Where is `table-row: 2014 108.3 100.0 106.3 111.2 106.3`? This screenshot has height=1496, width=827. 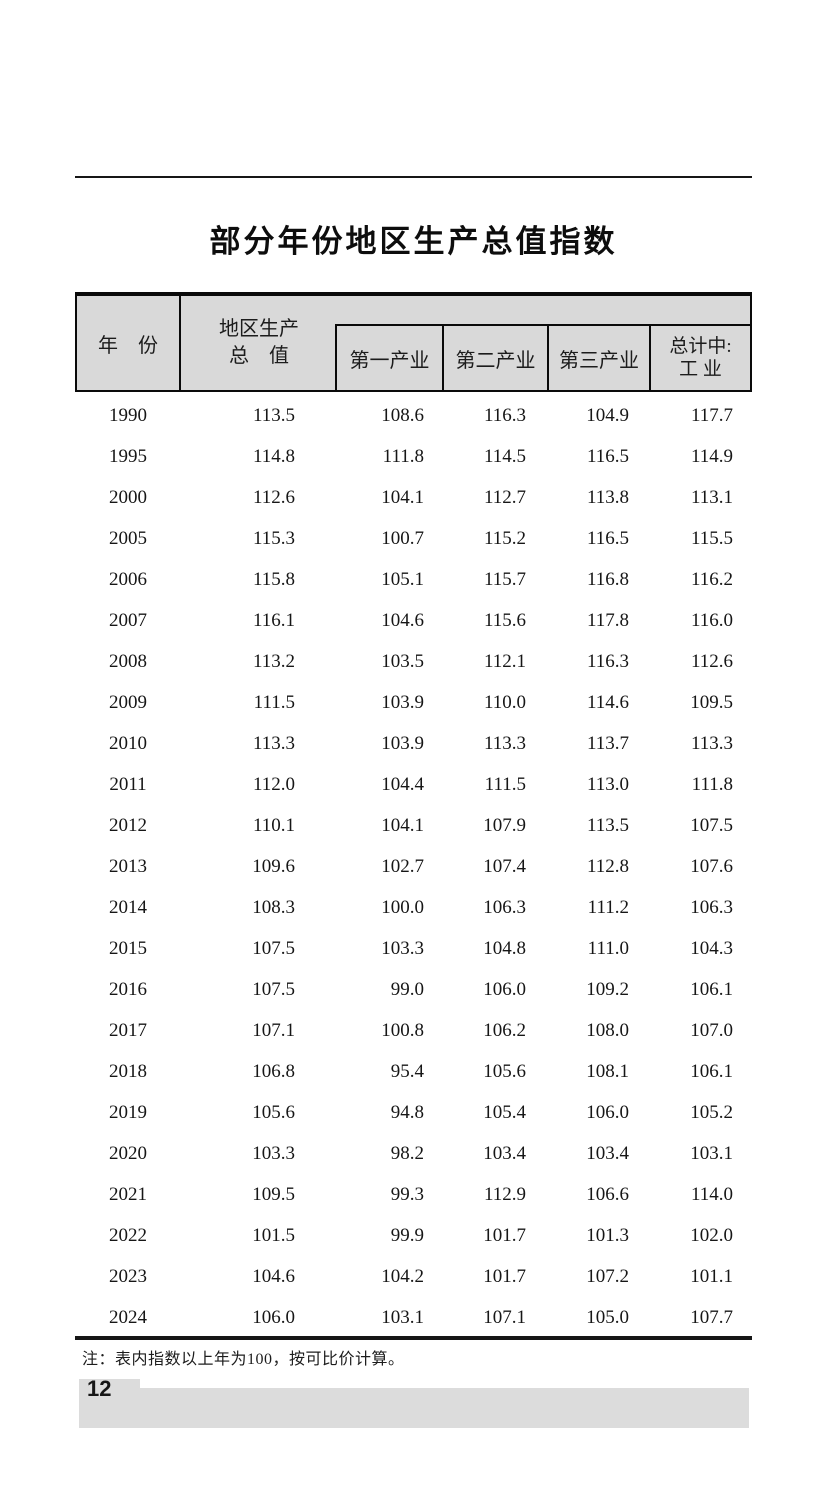
table-row: 2014 108.3 100.0 106.3 111.2 106.3 is located at coordinates (413, 907).